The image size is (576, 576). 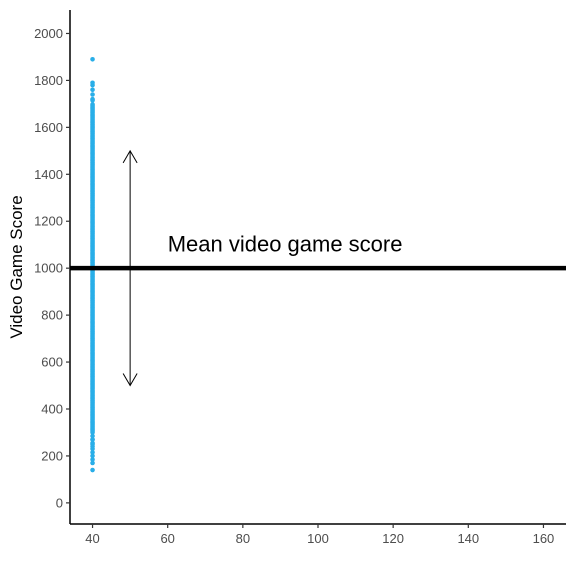 I want to click on x-tick-label: 160, so click(x=544, y=538).